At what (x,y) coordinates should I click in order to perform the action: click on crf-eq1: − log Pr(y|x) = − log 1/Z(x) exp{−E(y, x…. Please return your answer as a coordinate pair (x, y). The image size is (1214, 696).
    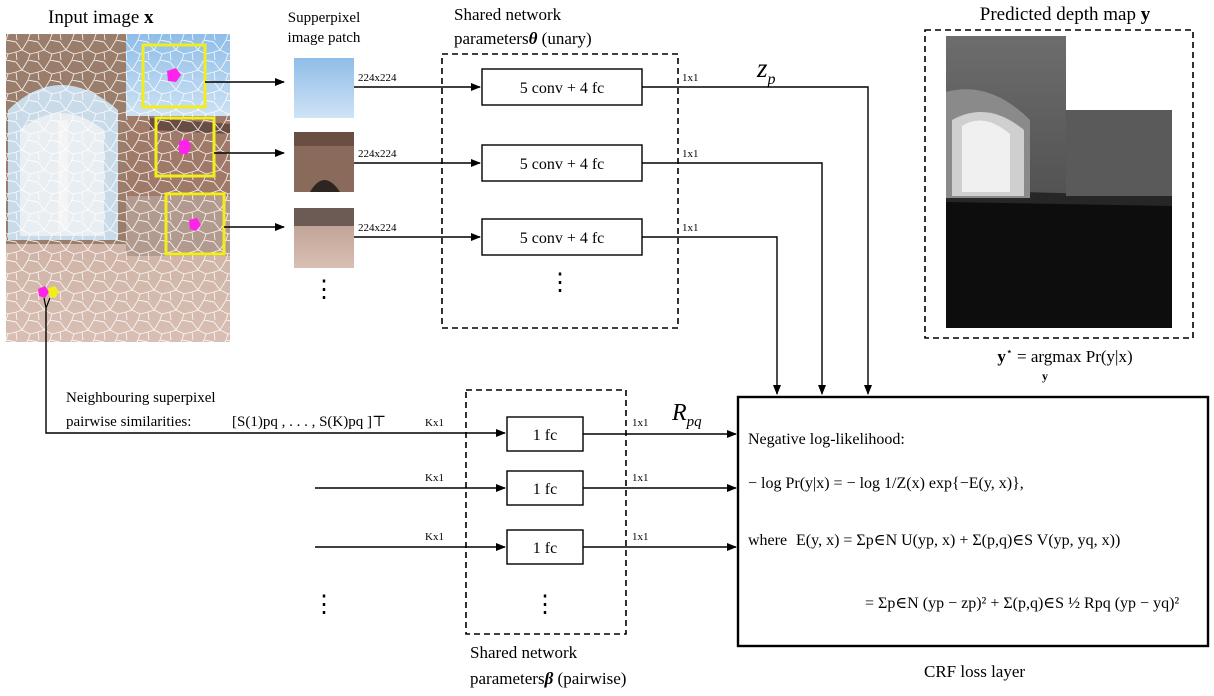
    Looking at the image, I should click on (886, 483).